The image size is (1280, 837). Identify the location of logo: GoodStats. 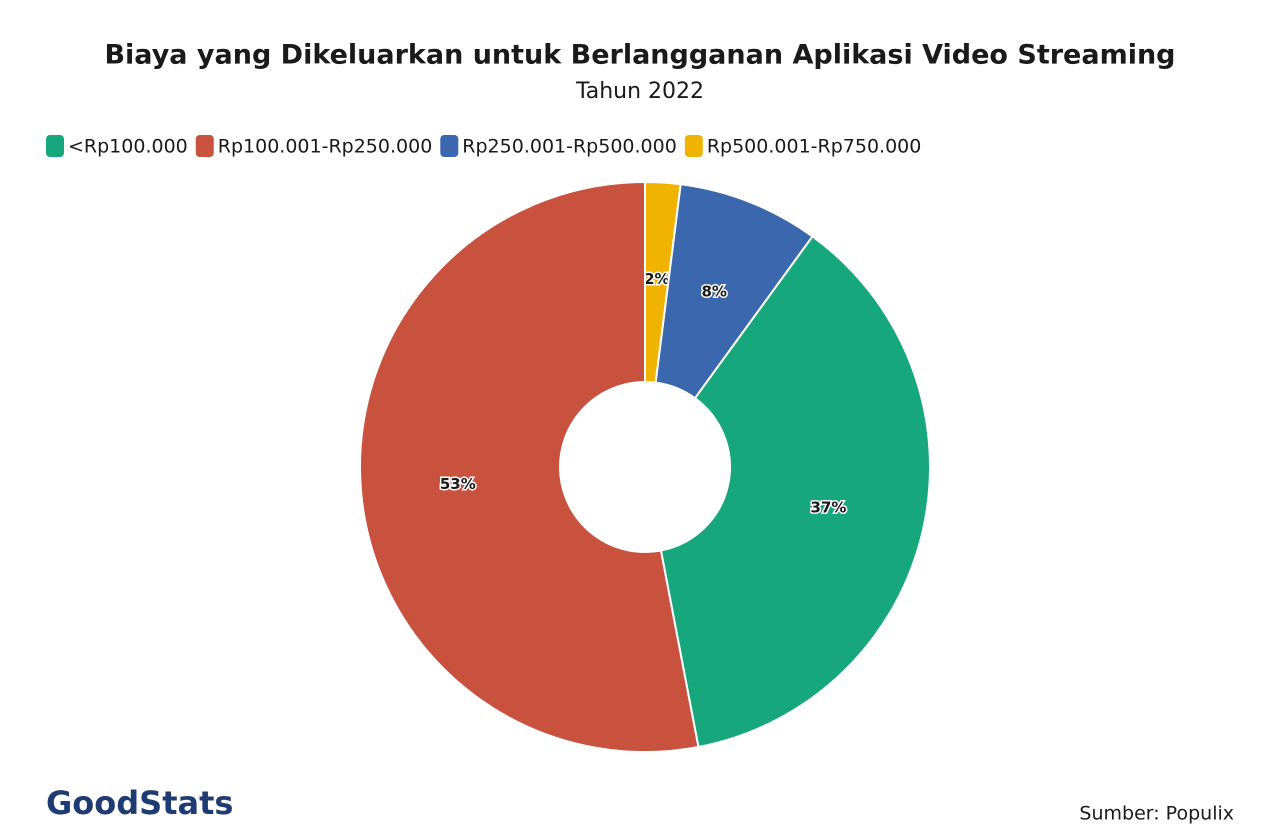
(139, 803).